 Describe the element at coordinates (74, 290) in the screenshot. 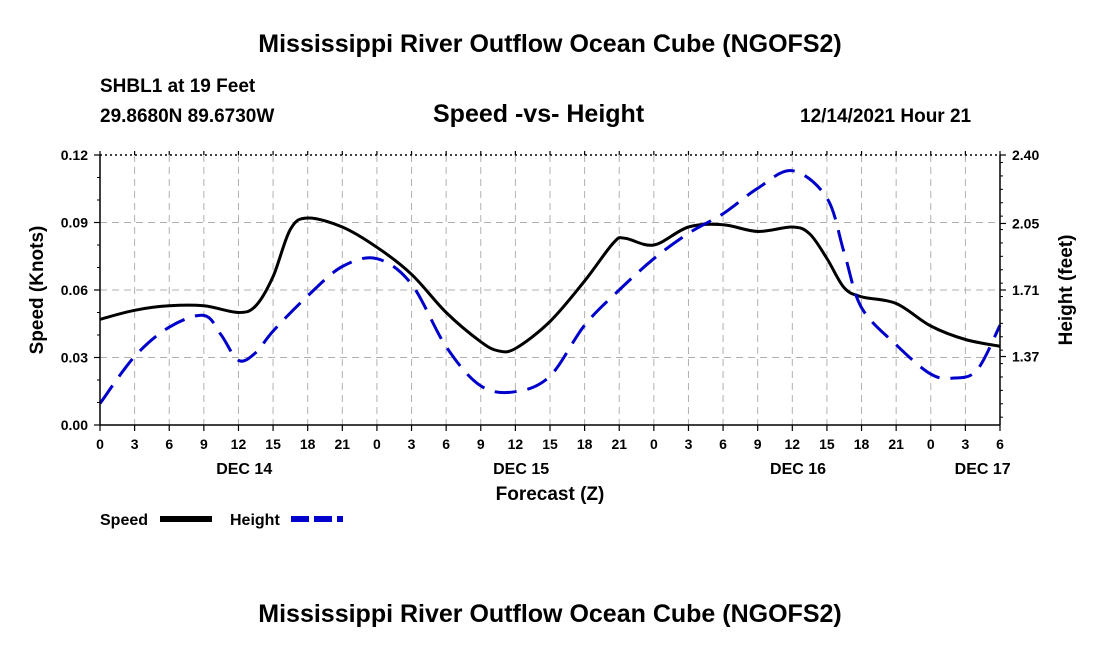

I see `y-tick-label: 0.06` at that location.